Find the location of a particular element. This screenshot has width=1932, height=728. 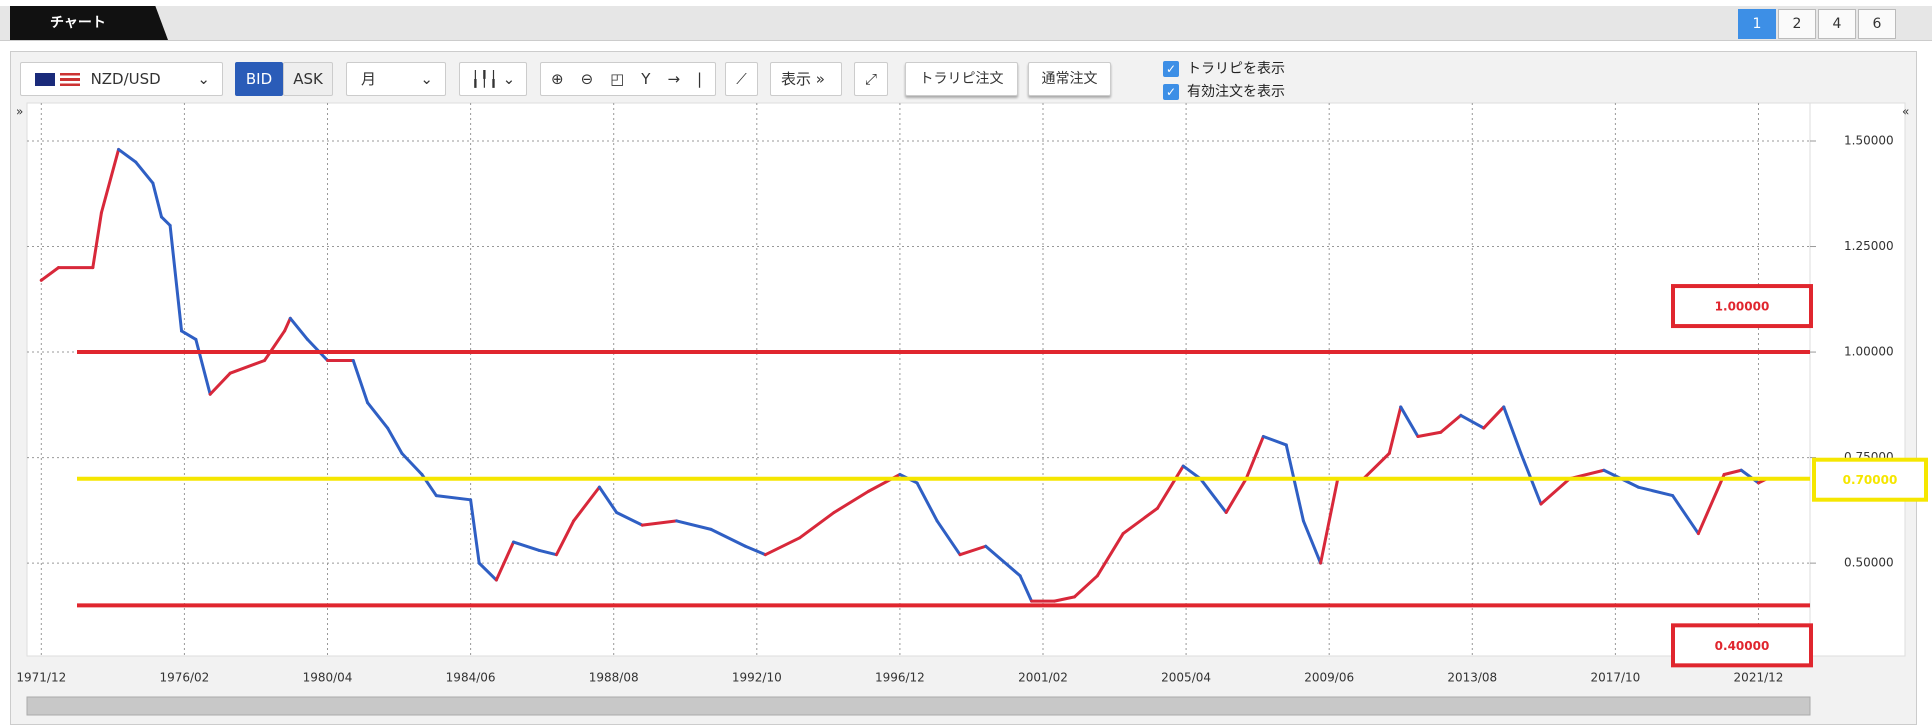

checkbox: ✓ トラリピを表示 is located at coordinates (1224, 68).